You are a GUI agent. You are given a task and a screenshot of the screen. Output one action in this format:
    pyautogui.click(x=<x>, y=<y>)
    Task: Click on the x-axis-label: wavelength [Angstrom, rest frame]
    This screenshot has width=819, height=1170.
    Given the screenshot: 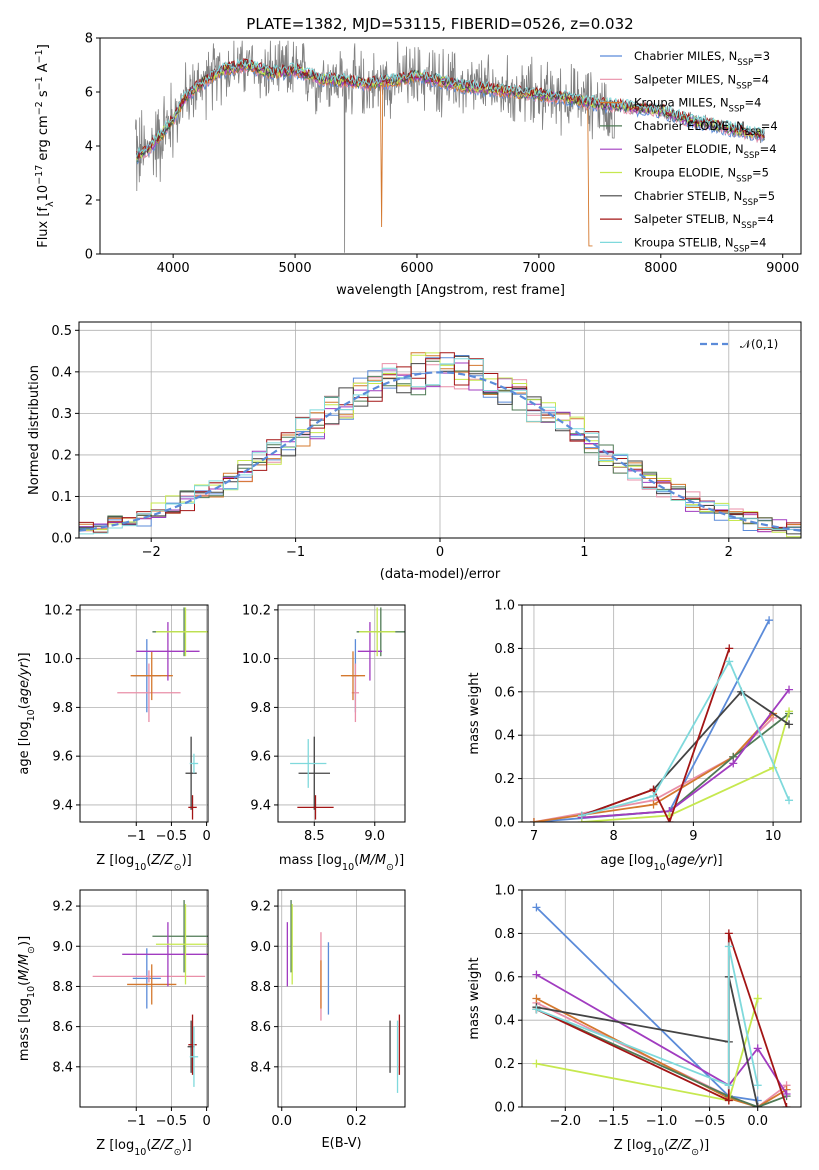 What is the action you would take?
    pyautogui.click(x=450, y=290)
    